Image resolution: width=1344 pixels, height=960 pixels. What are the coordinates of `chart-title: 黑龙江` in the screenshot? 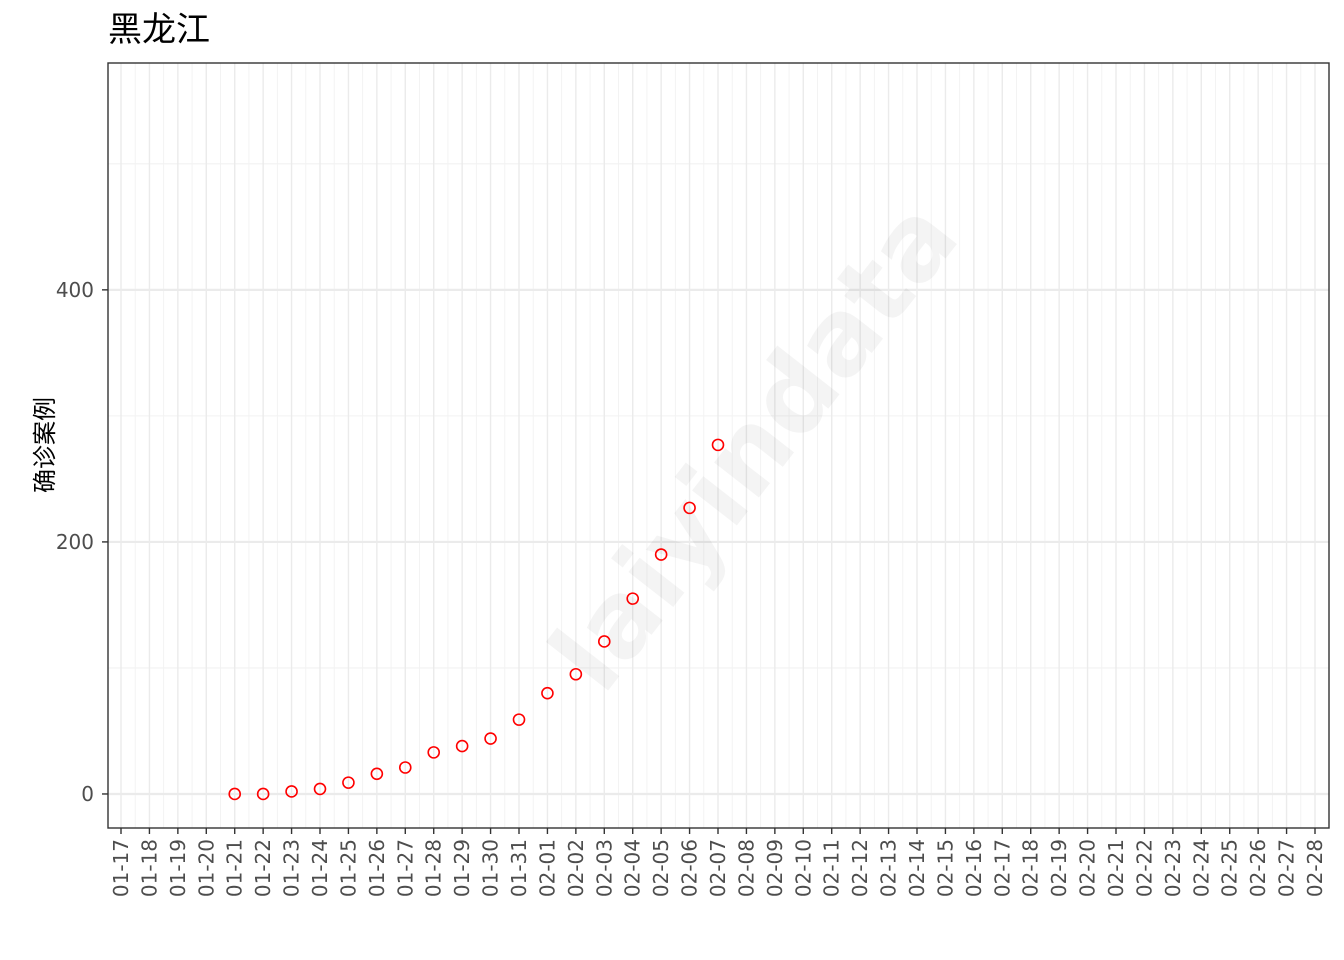 It's located at (159, 30).